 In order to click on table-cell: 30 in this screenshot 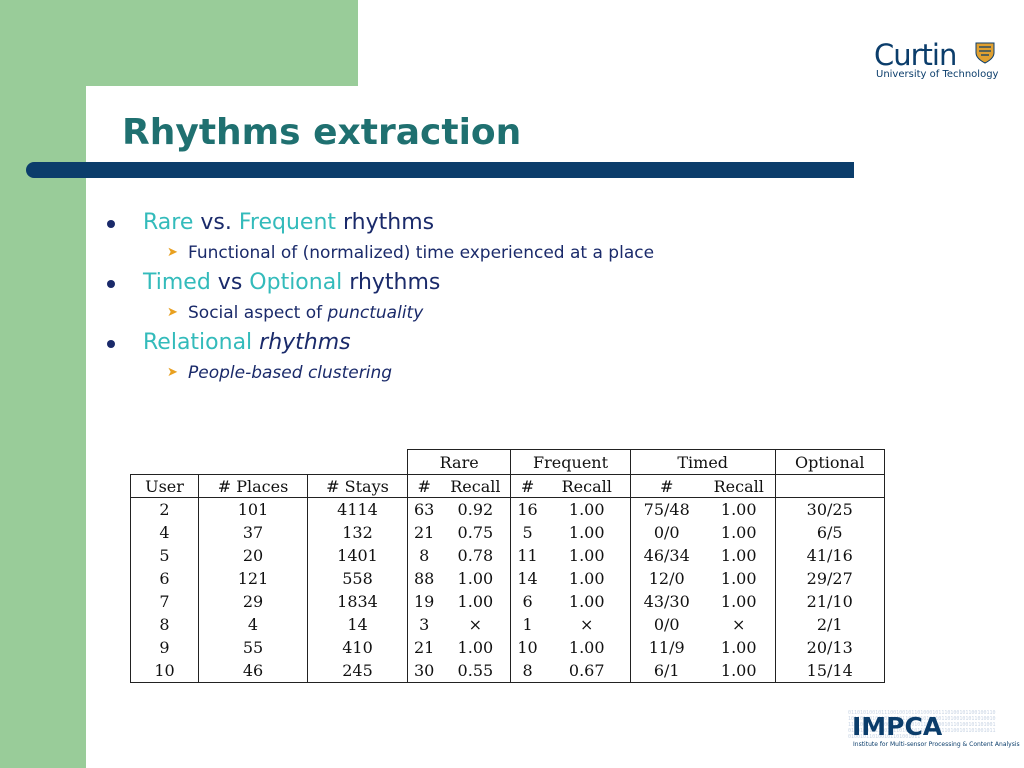, I will do `click(424, 671)`.